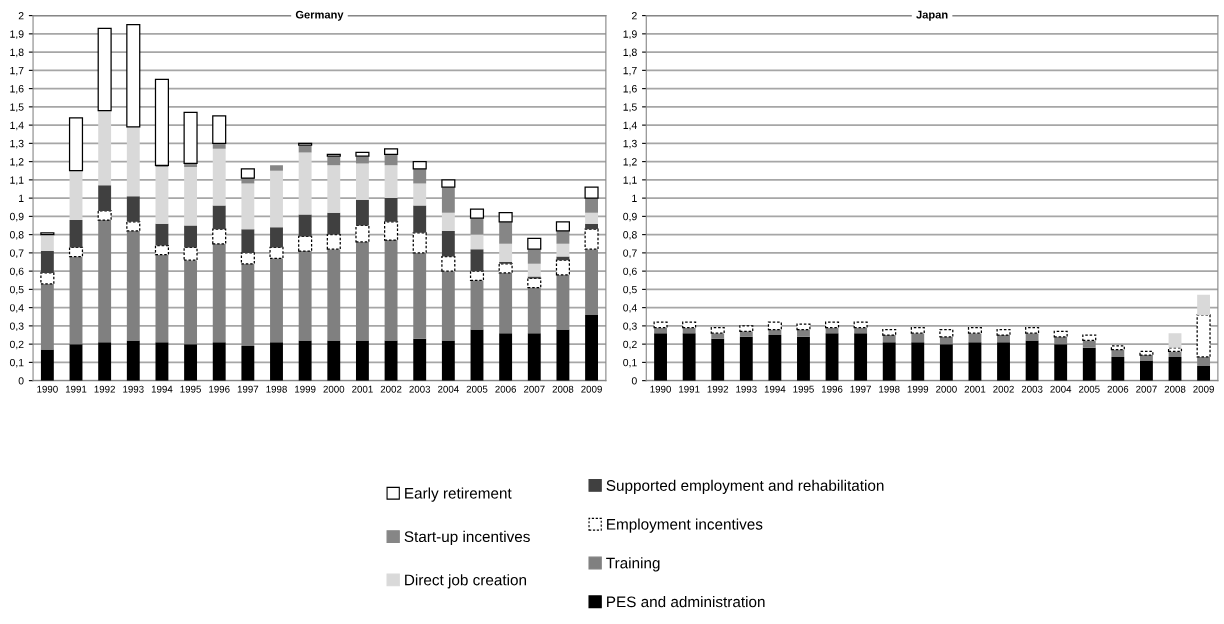  I want to click on legend-label: Early retirement, so click(458, 494).